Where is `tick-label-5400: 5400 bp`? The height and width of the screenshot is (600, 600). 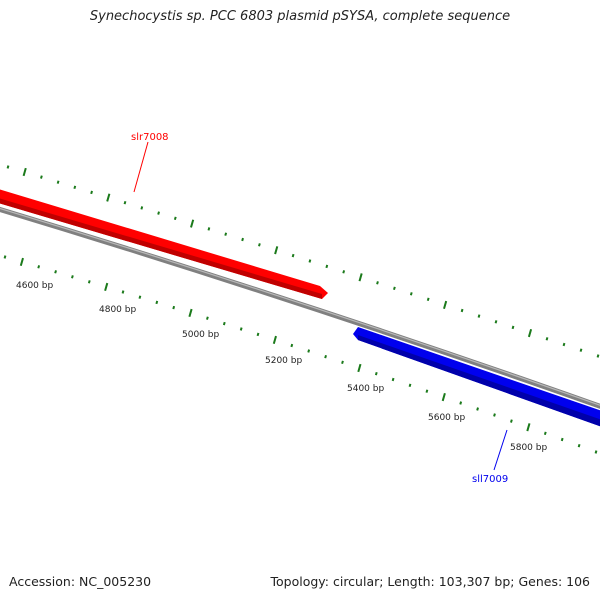 tick-label-5400: 5400 bp is located at coordinates (365, 389).